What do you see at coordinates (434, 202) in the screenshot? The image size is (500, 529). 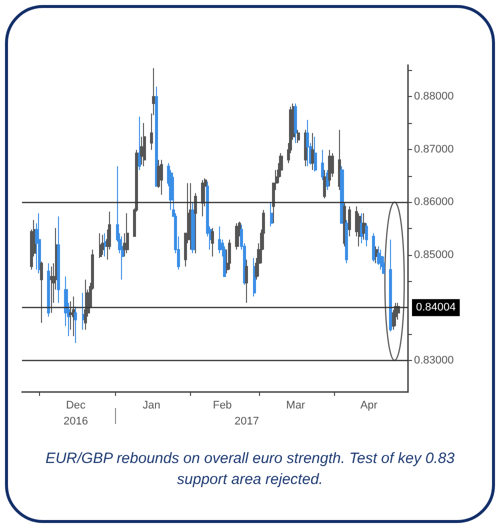 I see `y-tick-label: 0.86000` at bounding box center [434, 202].